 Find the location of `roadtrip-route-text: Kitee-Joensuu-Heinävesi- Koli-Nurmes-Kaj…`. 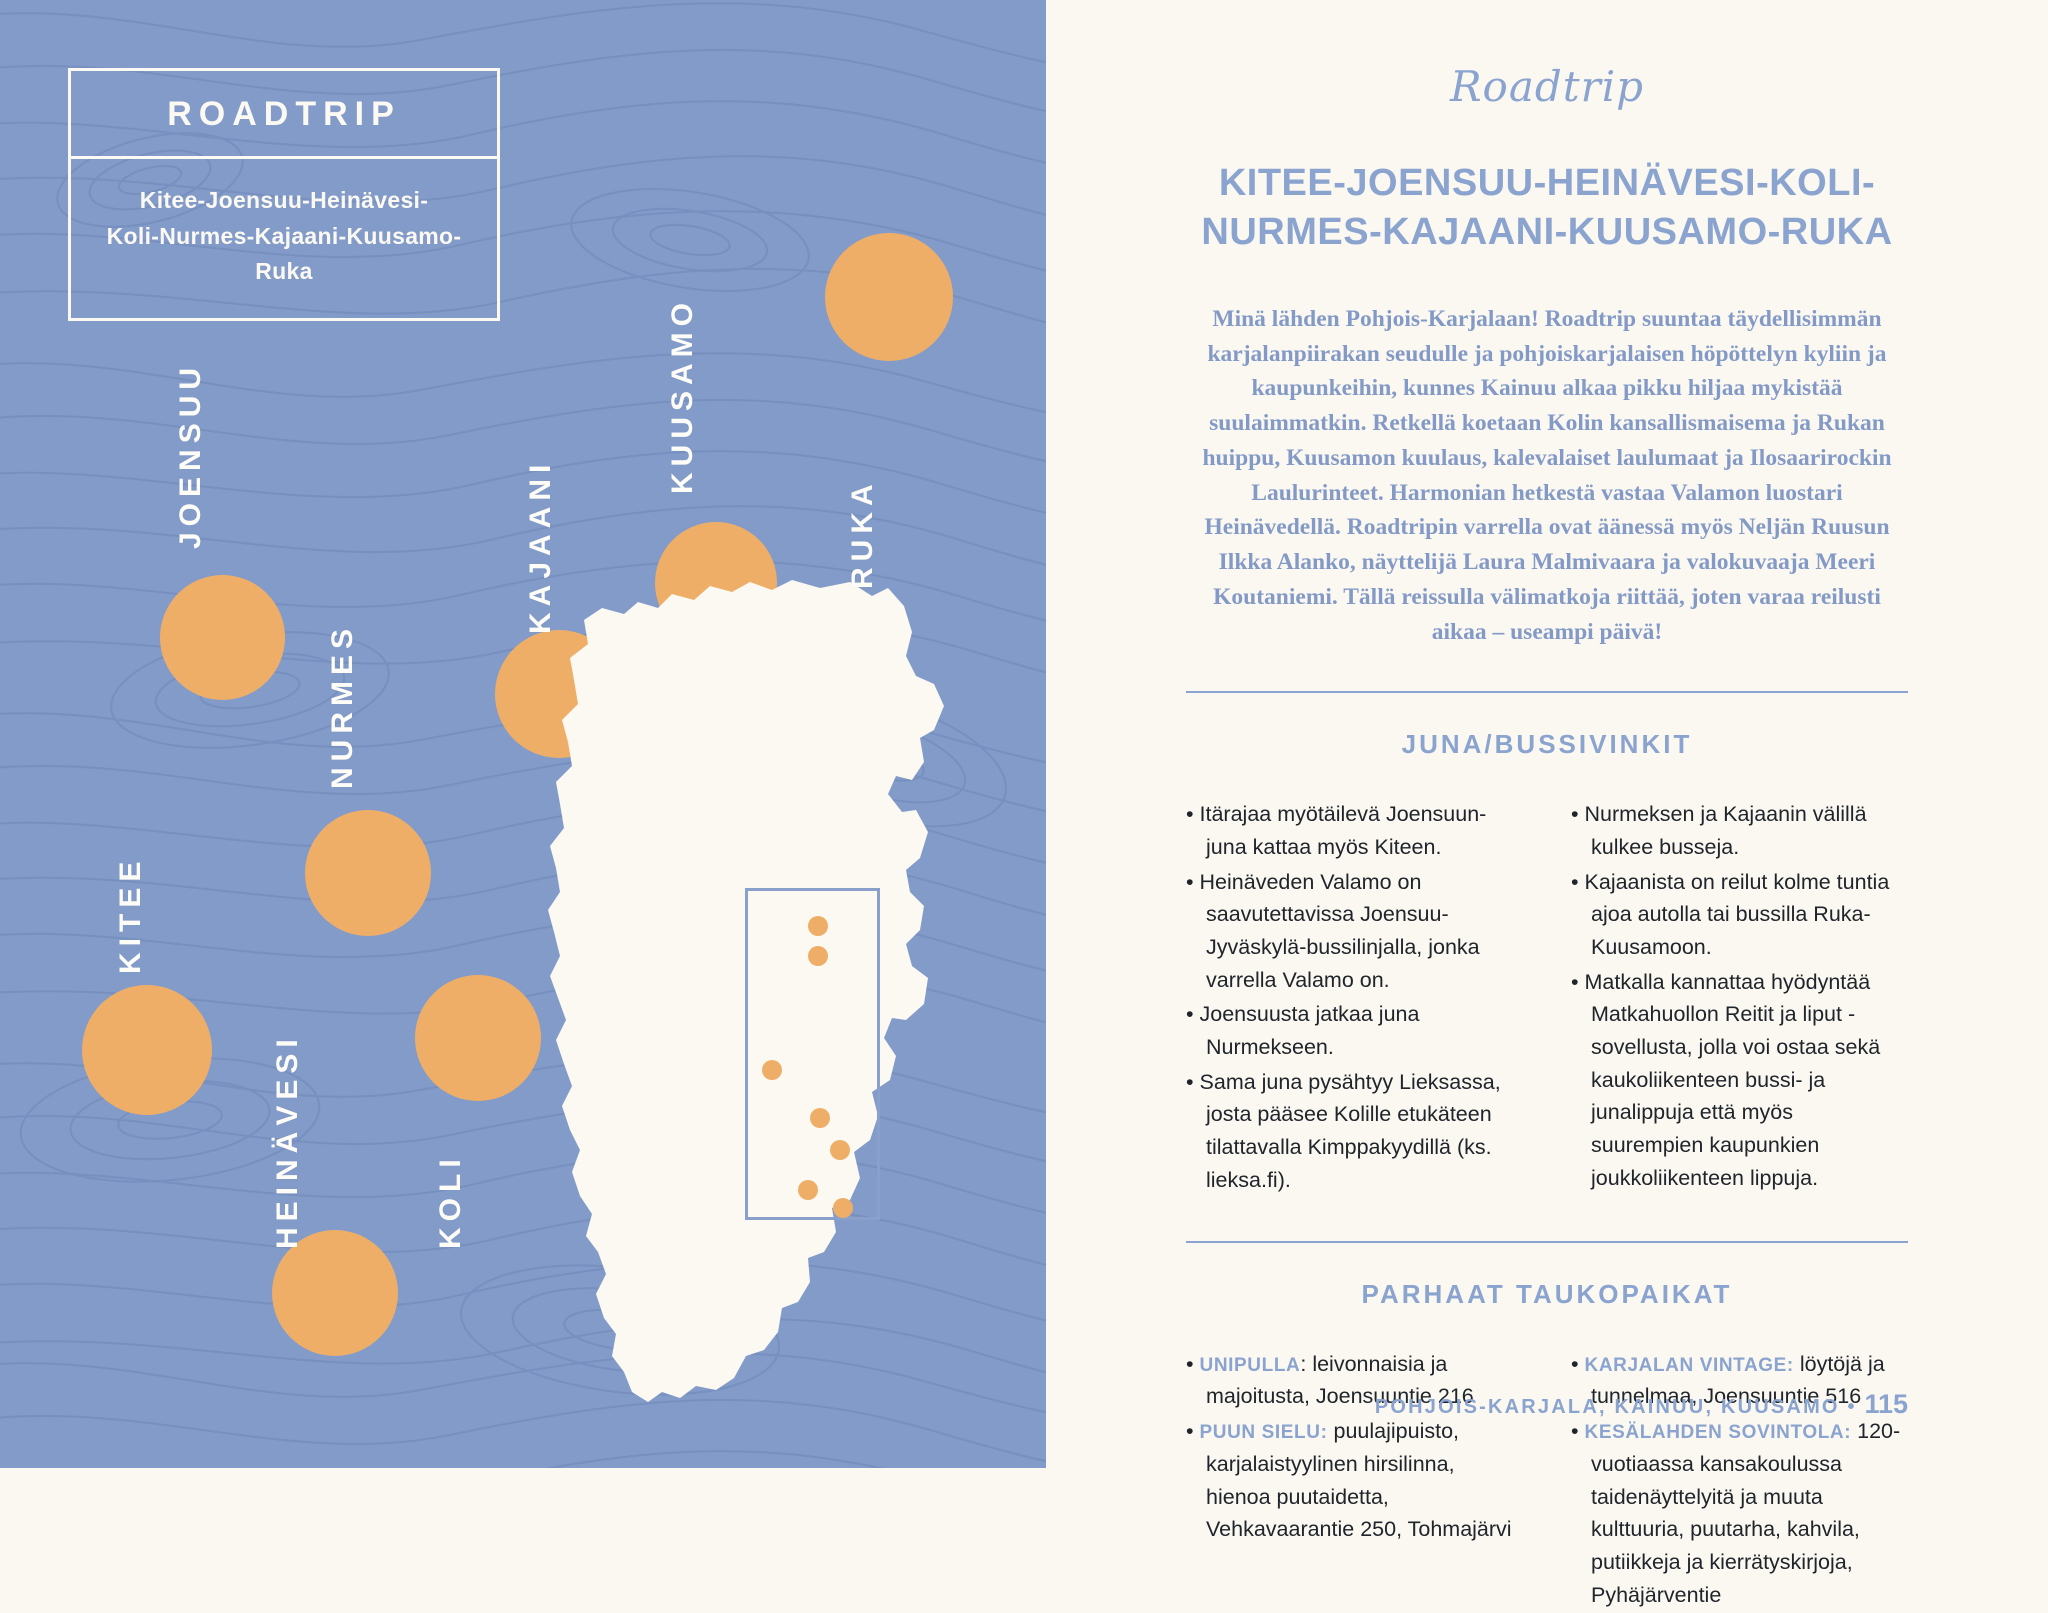

roadtrip-route-text: Kitee-Joensuu-Heinävesi- Koli-Nurmes-Kaj… is located at coordinates (284, 238).